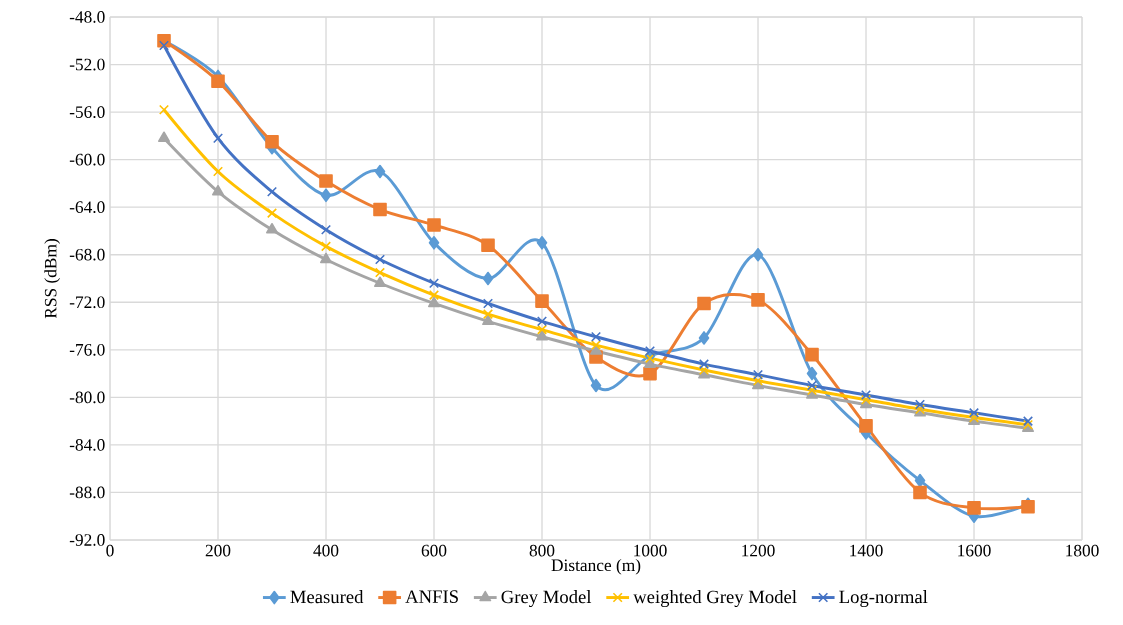  Describe the element at coordinates (434, 550) in the screenshot. I see `x-tick-label: 600` at that location.